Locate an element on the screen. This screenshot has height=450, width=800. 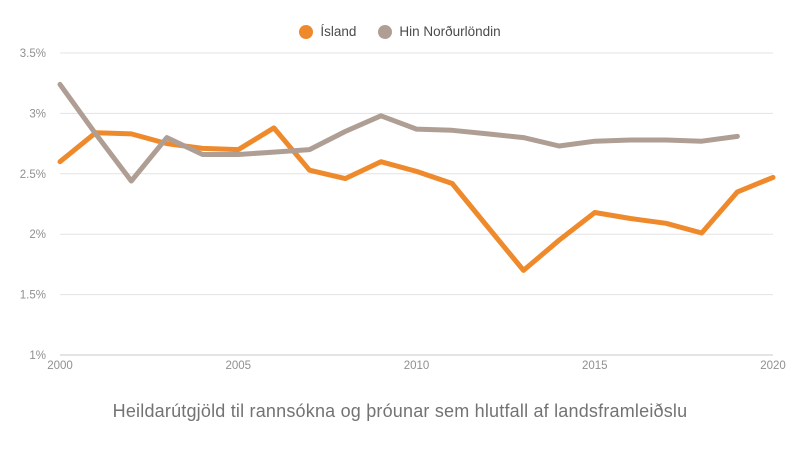
y-axis-tick-label: 1% is located at coordinates (37, 356).